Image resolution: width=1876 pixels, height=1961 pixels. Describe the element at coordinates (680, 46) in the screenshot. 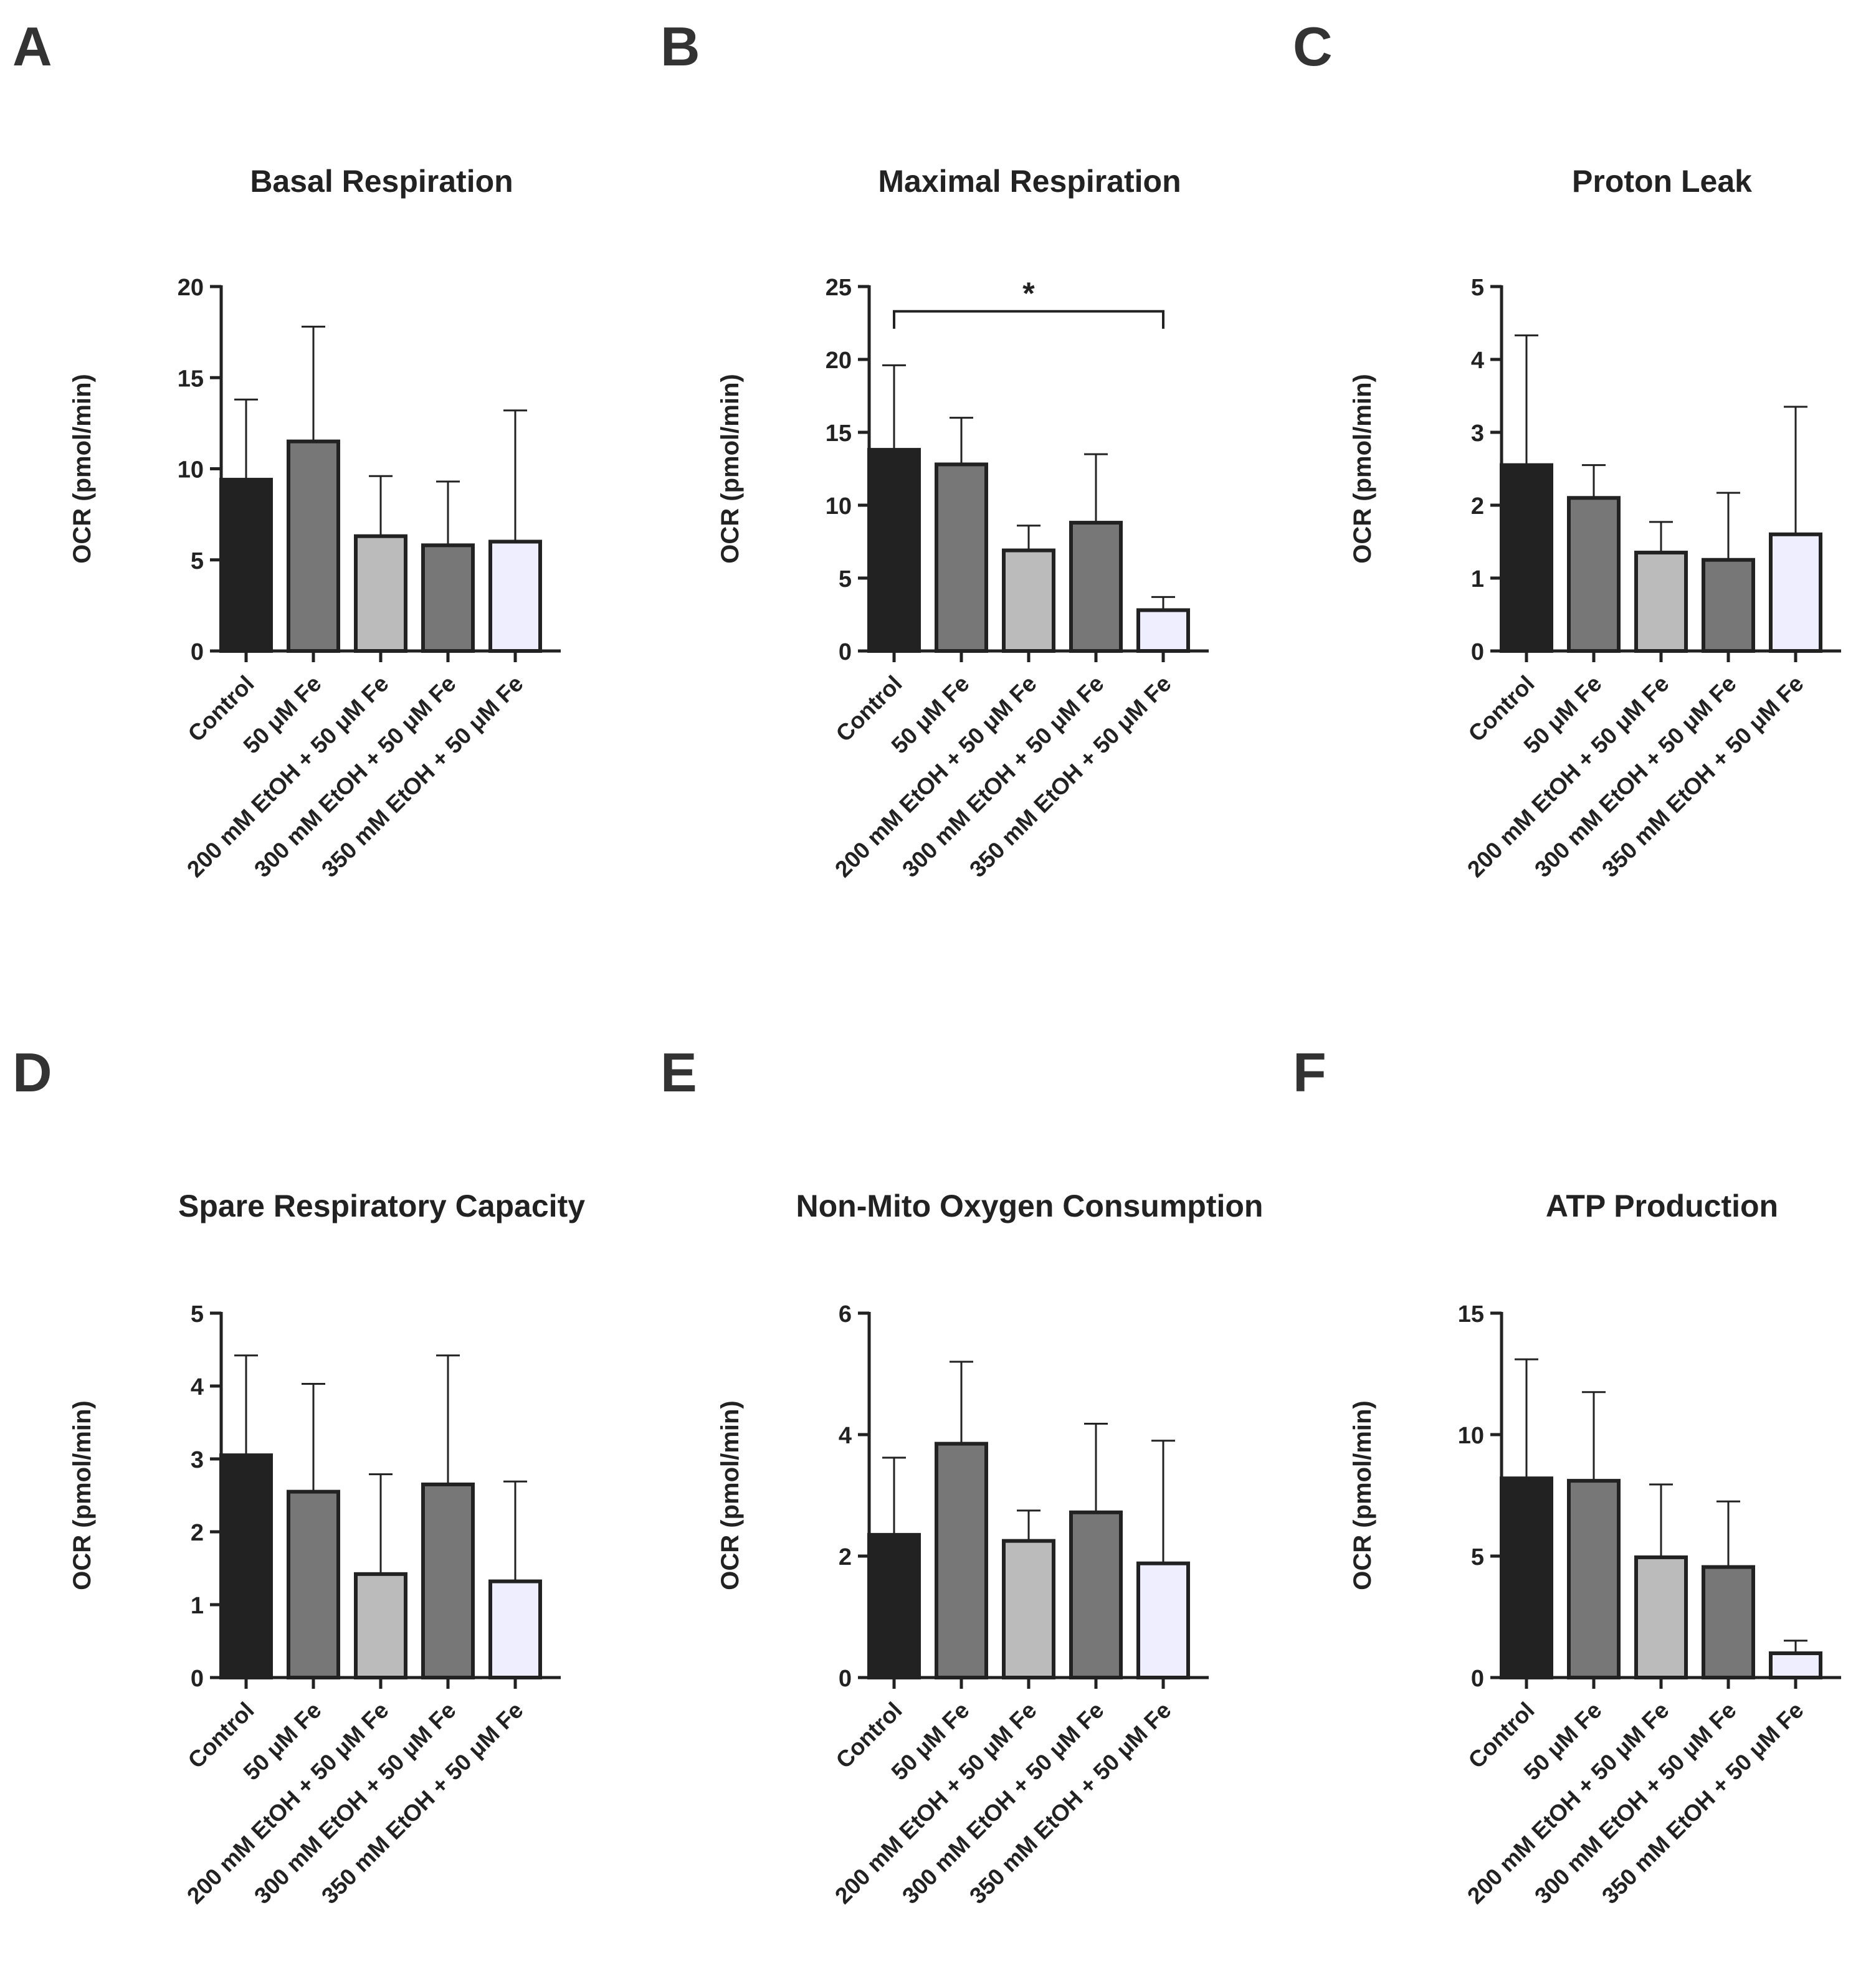

I see `panel-label: B` at that location.